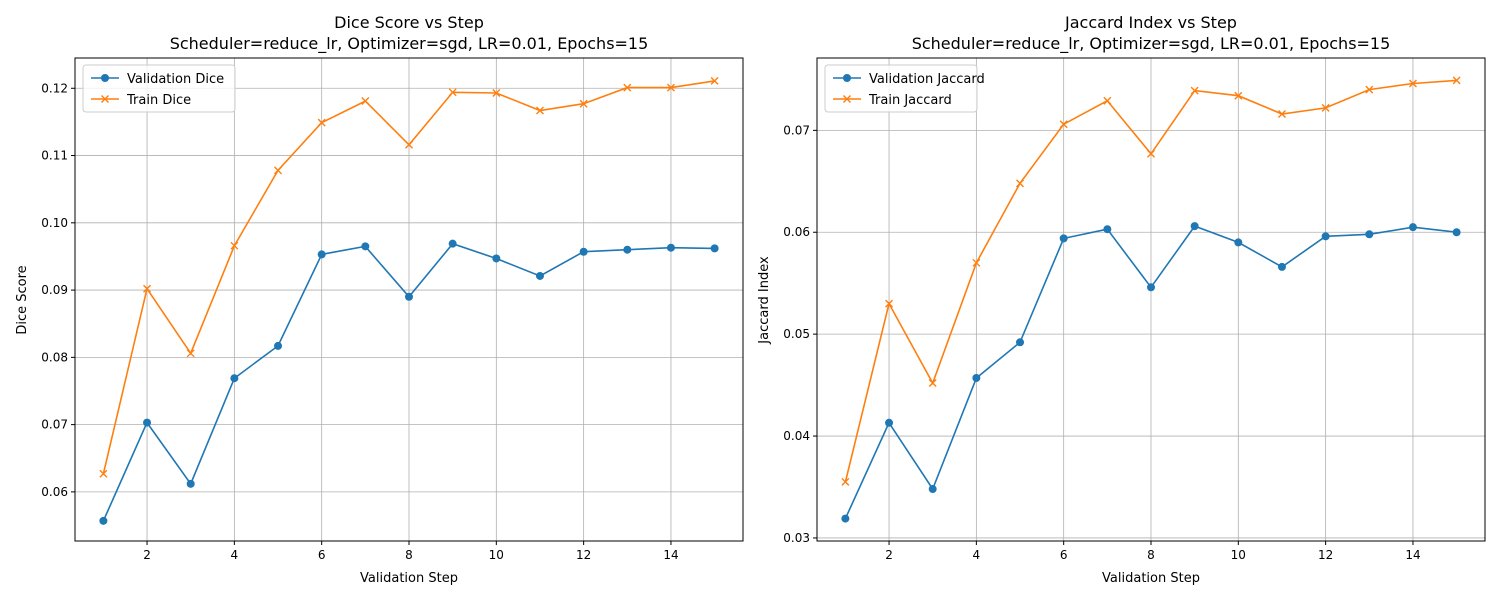  Describe the element at coordinates (54, 357) in the screenshot. I see `dice-y-tick-label: 0.08` at that location.